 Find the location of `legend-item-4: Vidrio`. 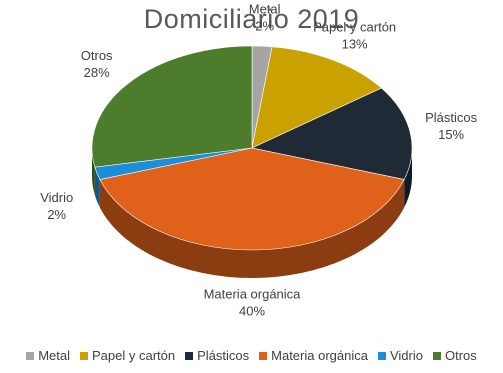

legend-item-4: Vidrio is located at coordinates (400, 355).